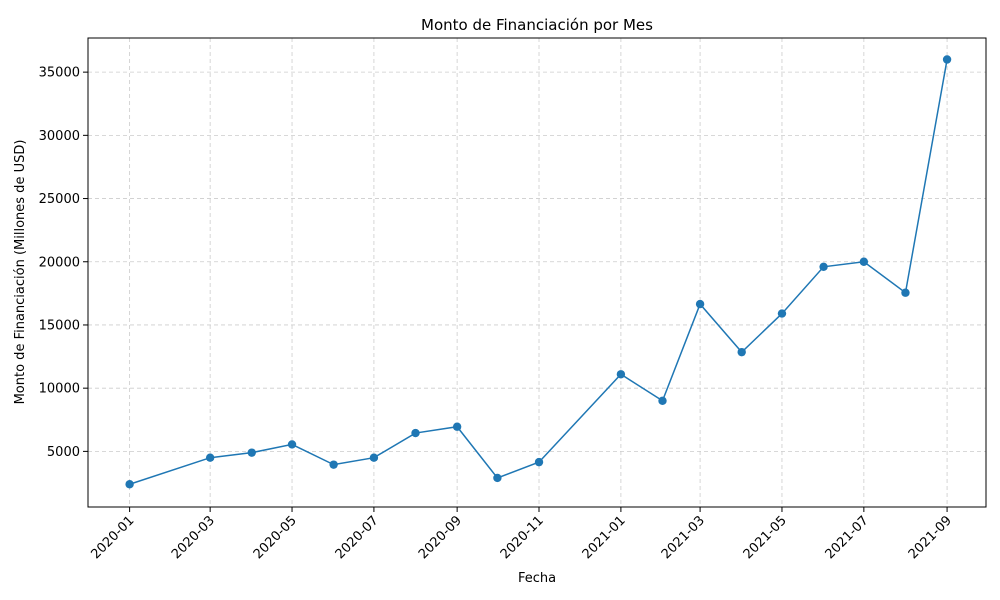  What do you see at coordinates (604, 537) in the screenshot?
I see `x-tick-label: 2021-01` at bounding box center [604, 537].